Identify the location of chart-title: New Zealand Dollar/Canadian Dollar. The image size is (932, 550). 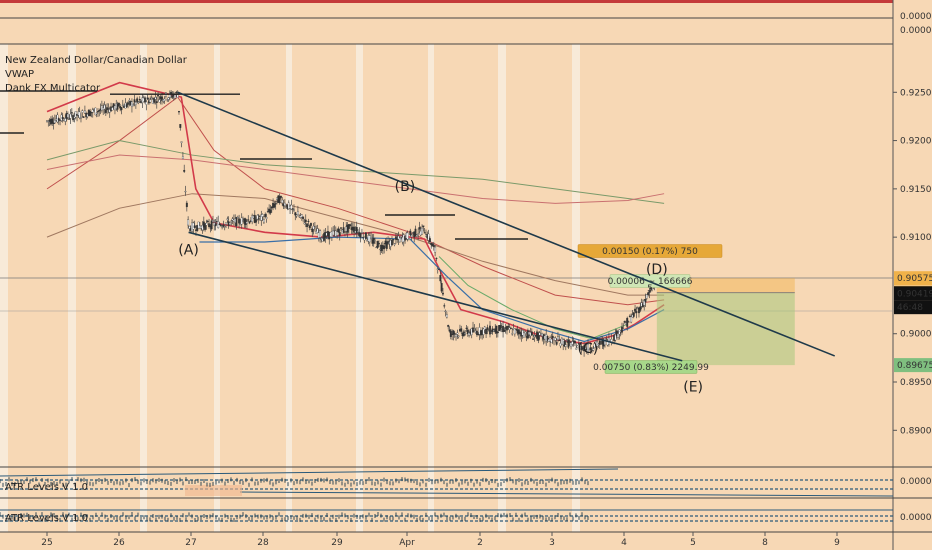
(96, 60).